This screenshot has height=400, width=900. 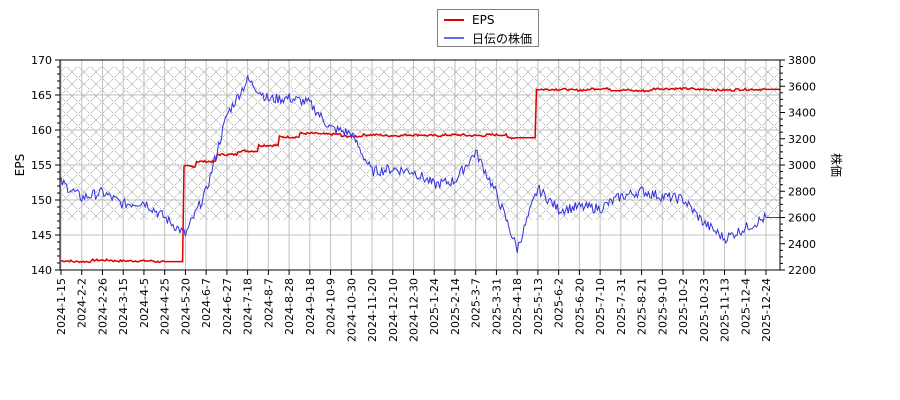 I want to click on right-axis-title: 株価, so click(x=836, y=165).